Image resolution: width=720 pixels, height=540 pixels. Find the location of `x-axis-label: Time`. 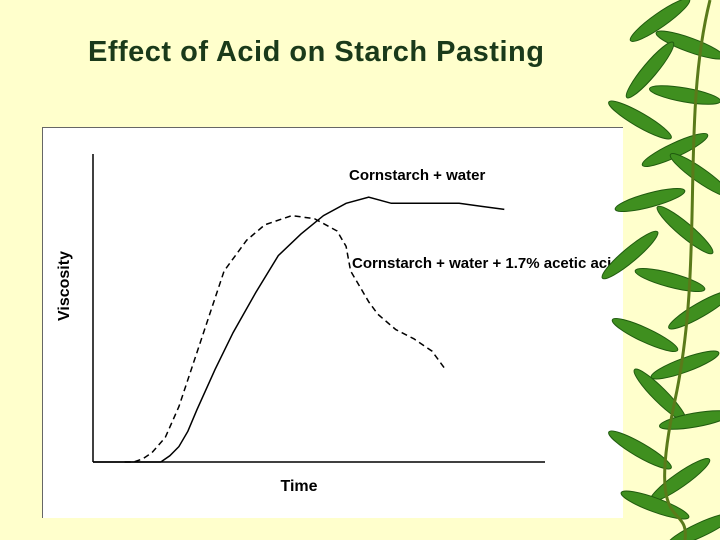

x-axis-label: Time is located at coordinates (298, 486).